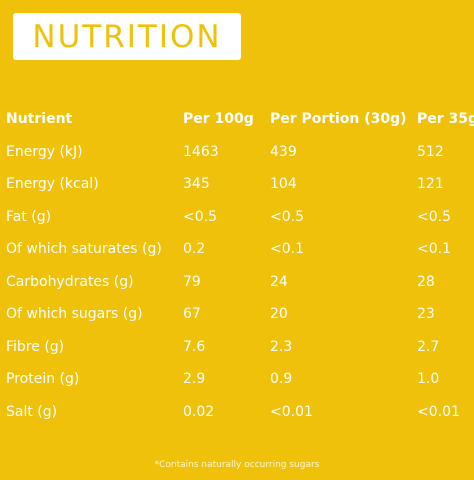 Image resolution: width=474 pixels, height=480 pixels. What do you see at coordinates (39, 119) in the screenshot?
I see `header-nutrient: Nutrient` at bounding box center [39, 119].